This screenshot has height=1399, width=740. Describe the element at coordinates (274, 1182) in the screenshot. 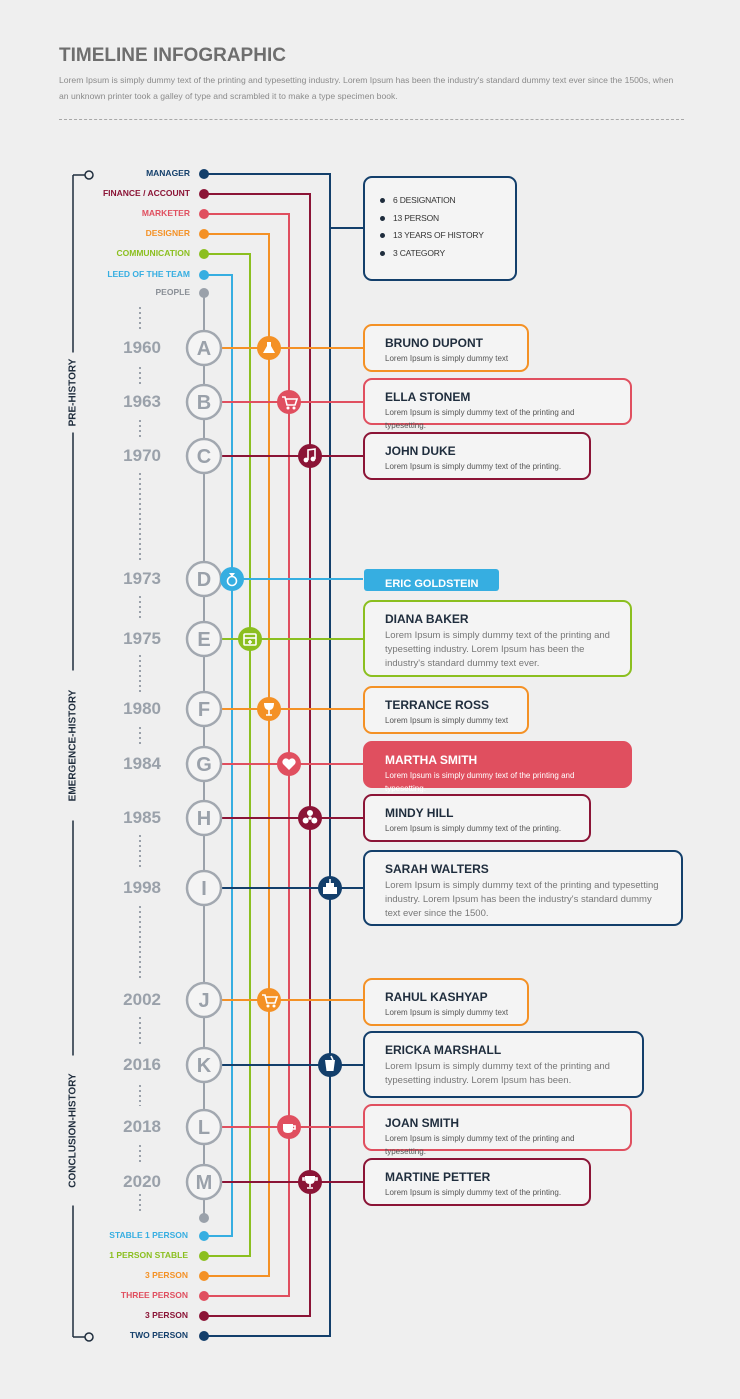

I see `event-node-m: M` at that location.